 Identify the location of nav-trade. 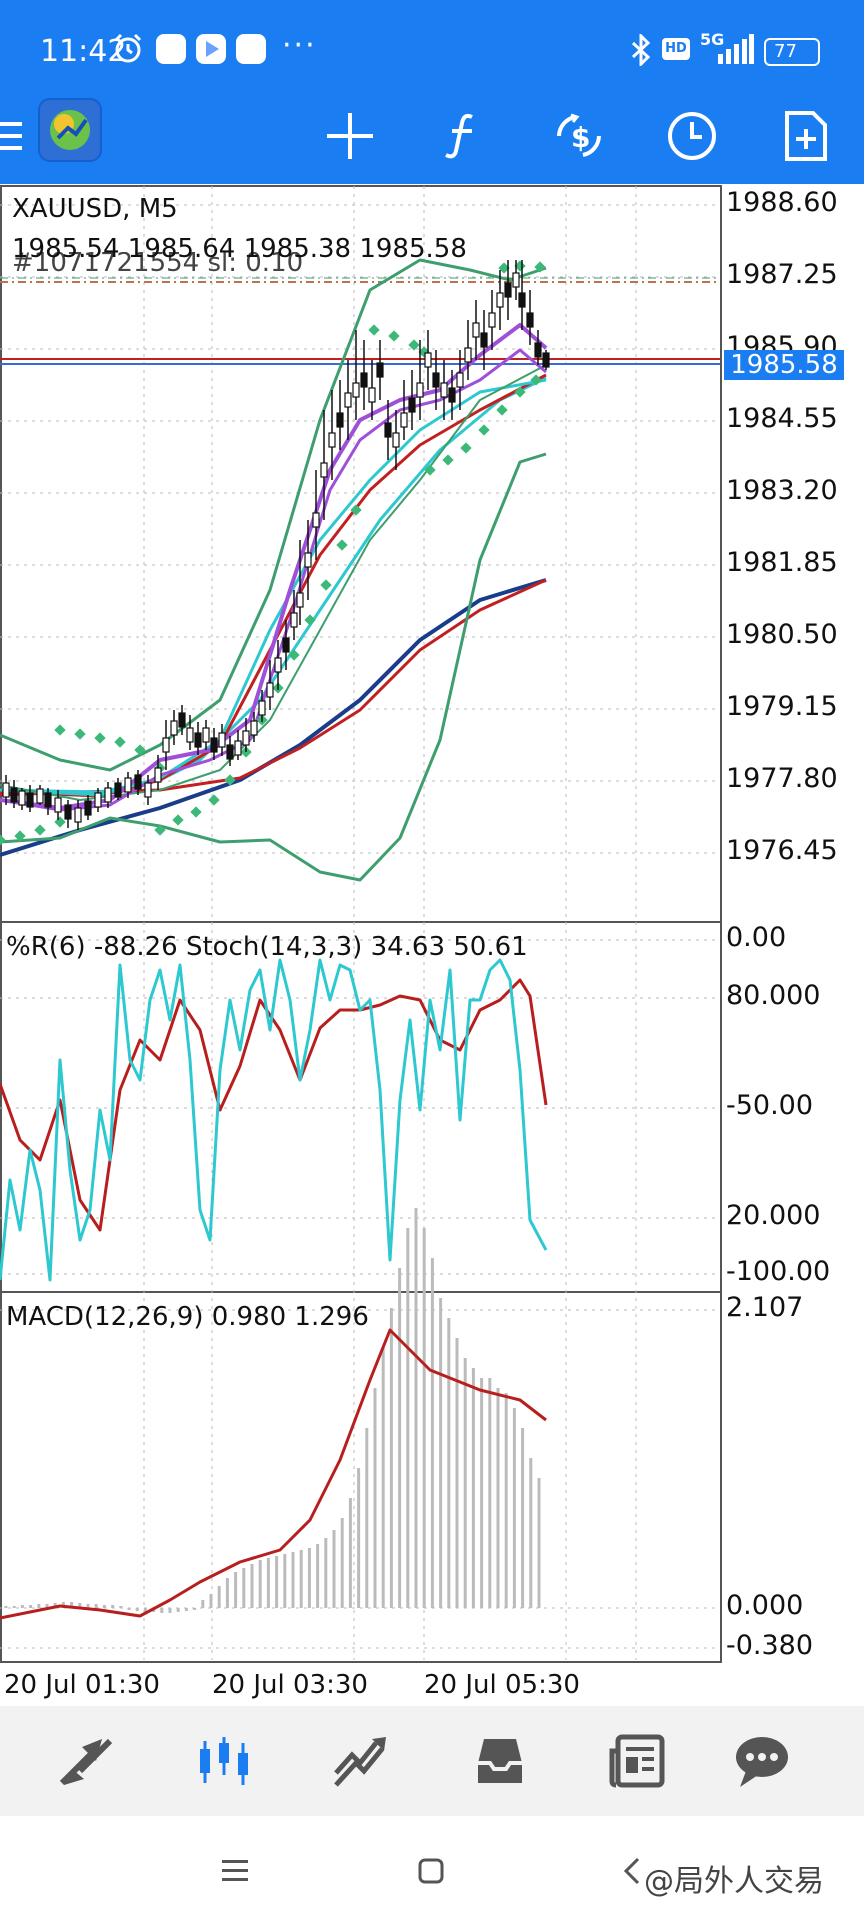
(362, 1761).